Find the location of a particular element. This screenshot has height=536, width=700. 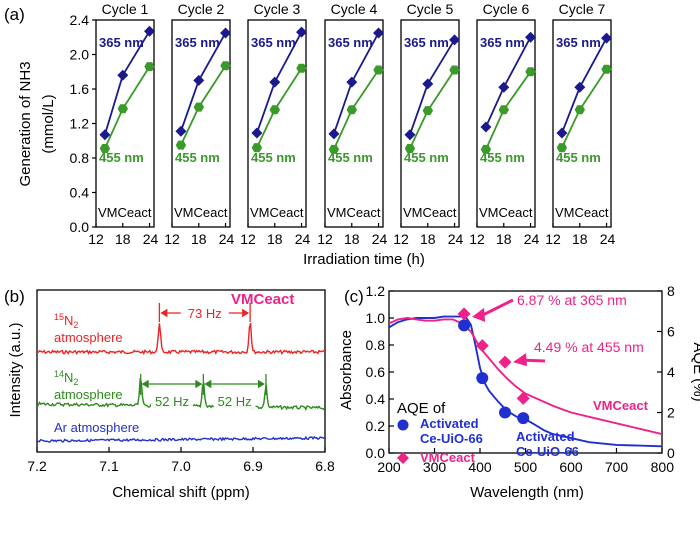

bracket-73-arrow-right is located at coordinates (246, 313).